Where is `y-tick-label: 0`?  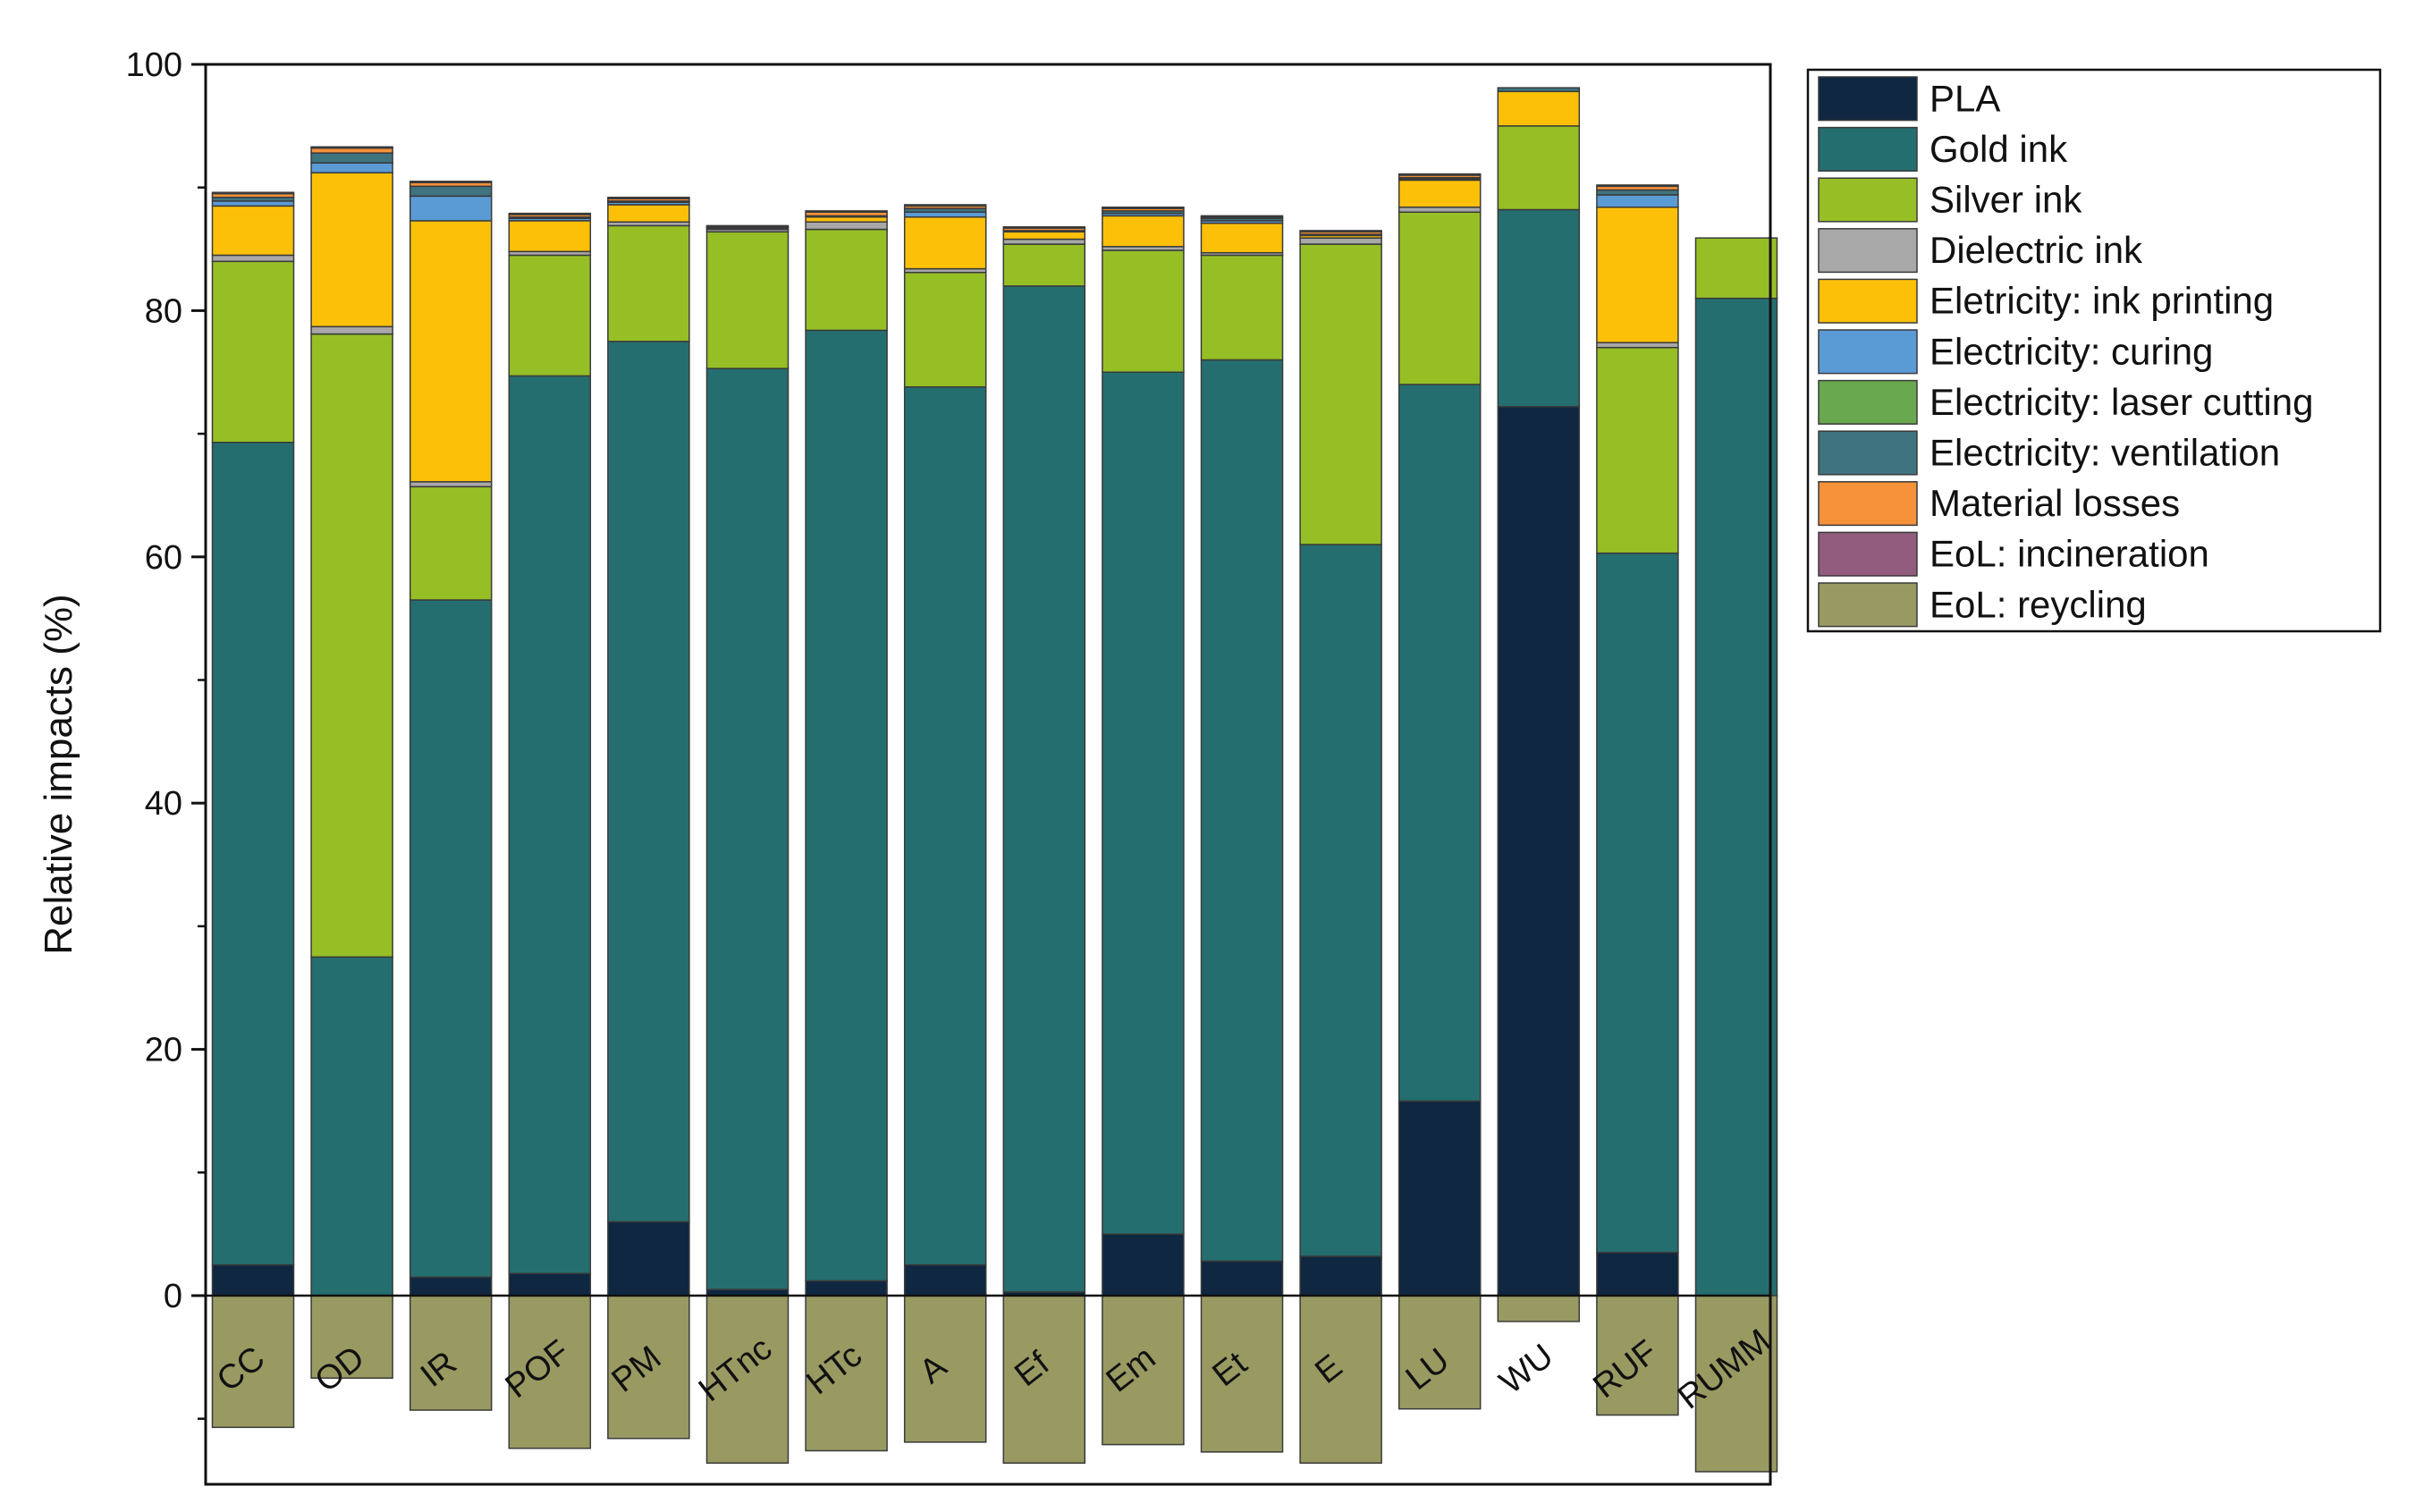
y-tick-label: 0 is located at coordinates (173, 1297).